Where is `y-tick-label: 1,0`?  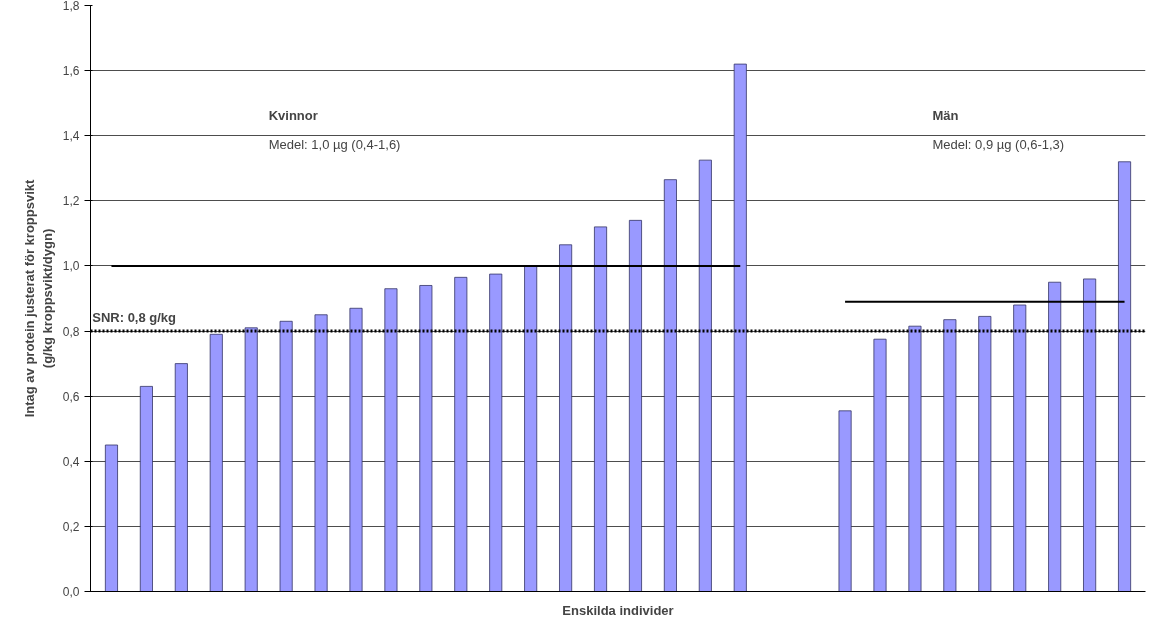
y-tick-label: 1,0 is located at coordinates (71, 266).